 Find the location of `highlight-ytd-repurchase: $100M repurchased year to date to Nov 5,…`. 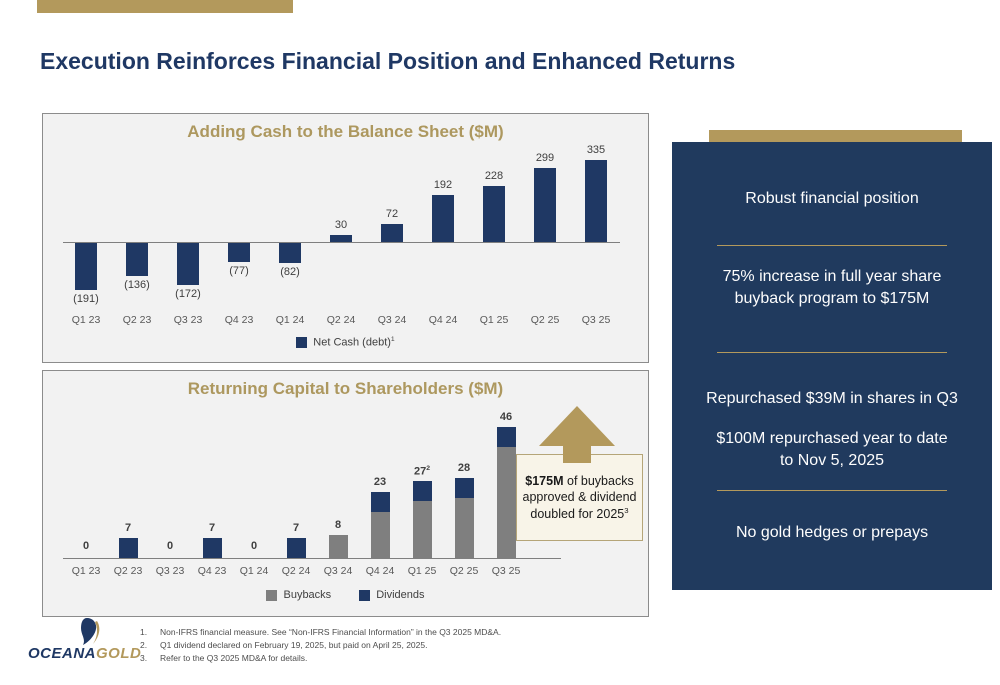

highlight-ytd-repurchase: $100M repurchased year to date to Nov 5,… is located at coordinates (832, 450).